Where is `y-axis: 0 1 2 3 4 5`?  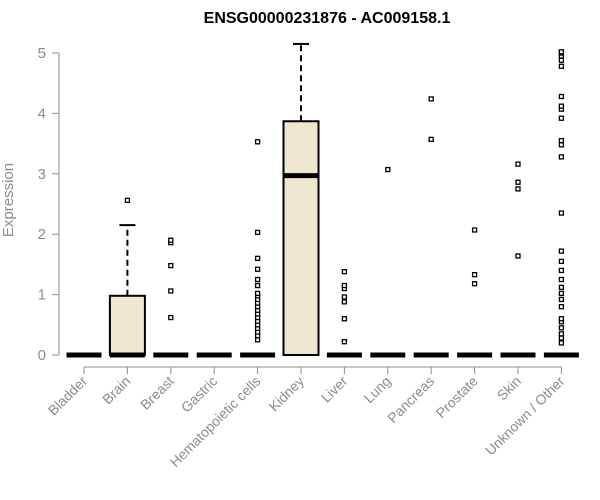 y-axis: 0 1 2 3 4 5 is located at coordinates (49, 204).